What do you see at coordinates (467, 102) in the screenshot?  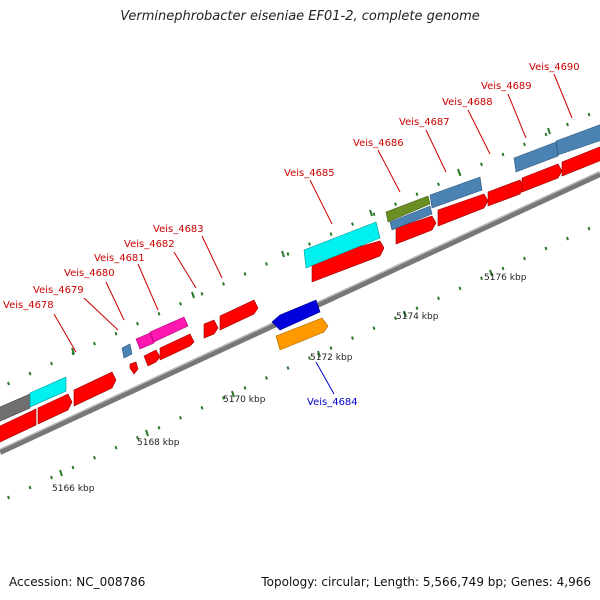 I see `gene-label-veis-4688: Veis_4688` at bounding box center [467, 102].